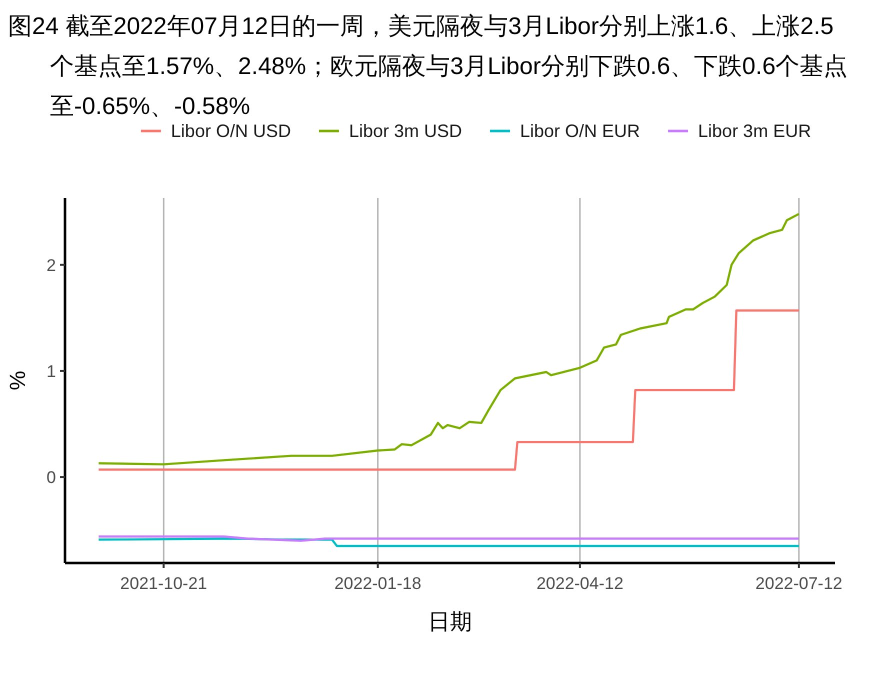  What do you see at coordinates (798, 583) in the screenshot?
I see `x-tick-label: 2022-07-12` at bounding box center [798, 583].